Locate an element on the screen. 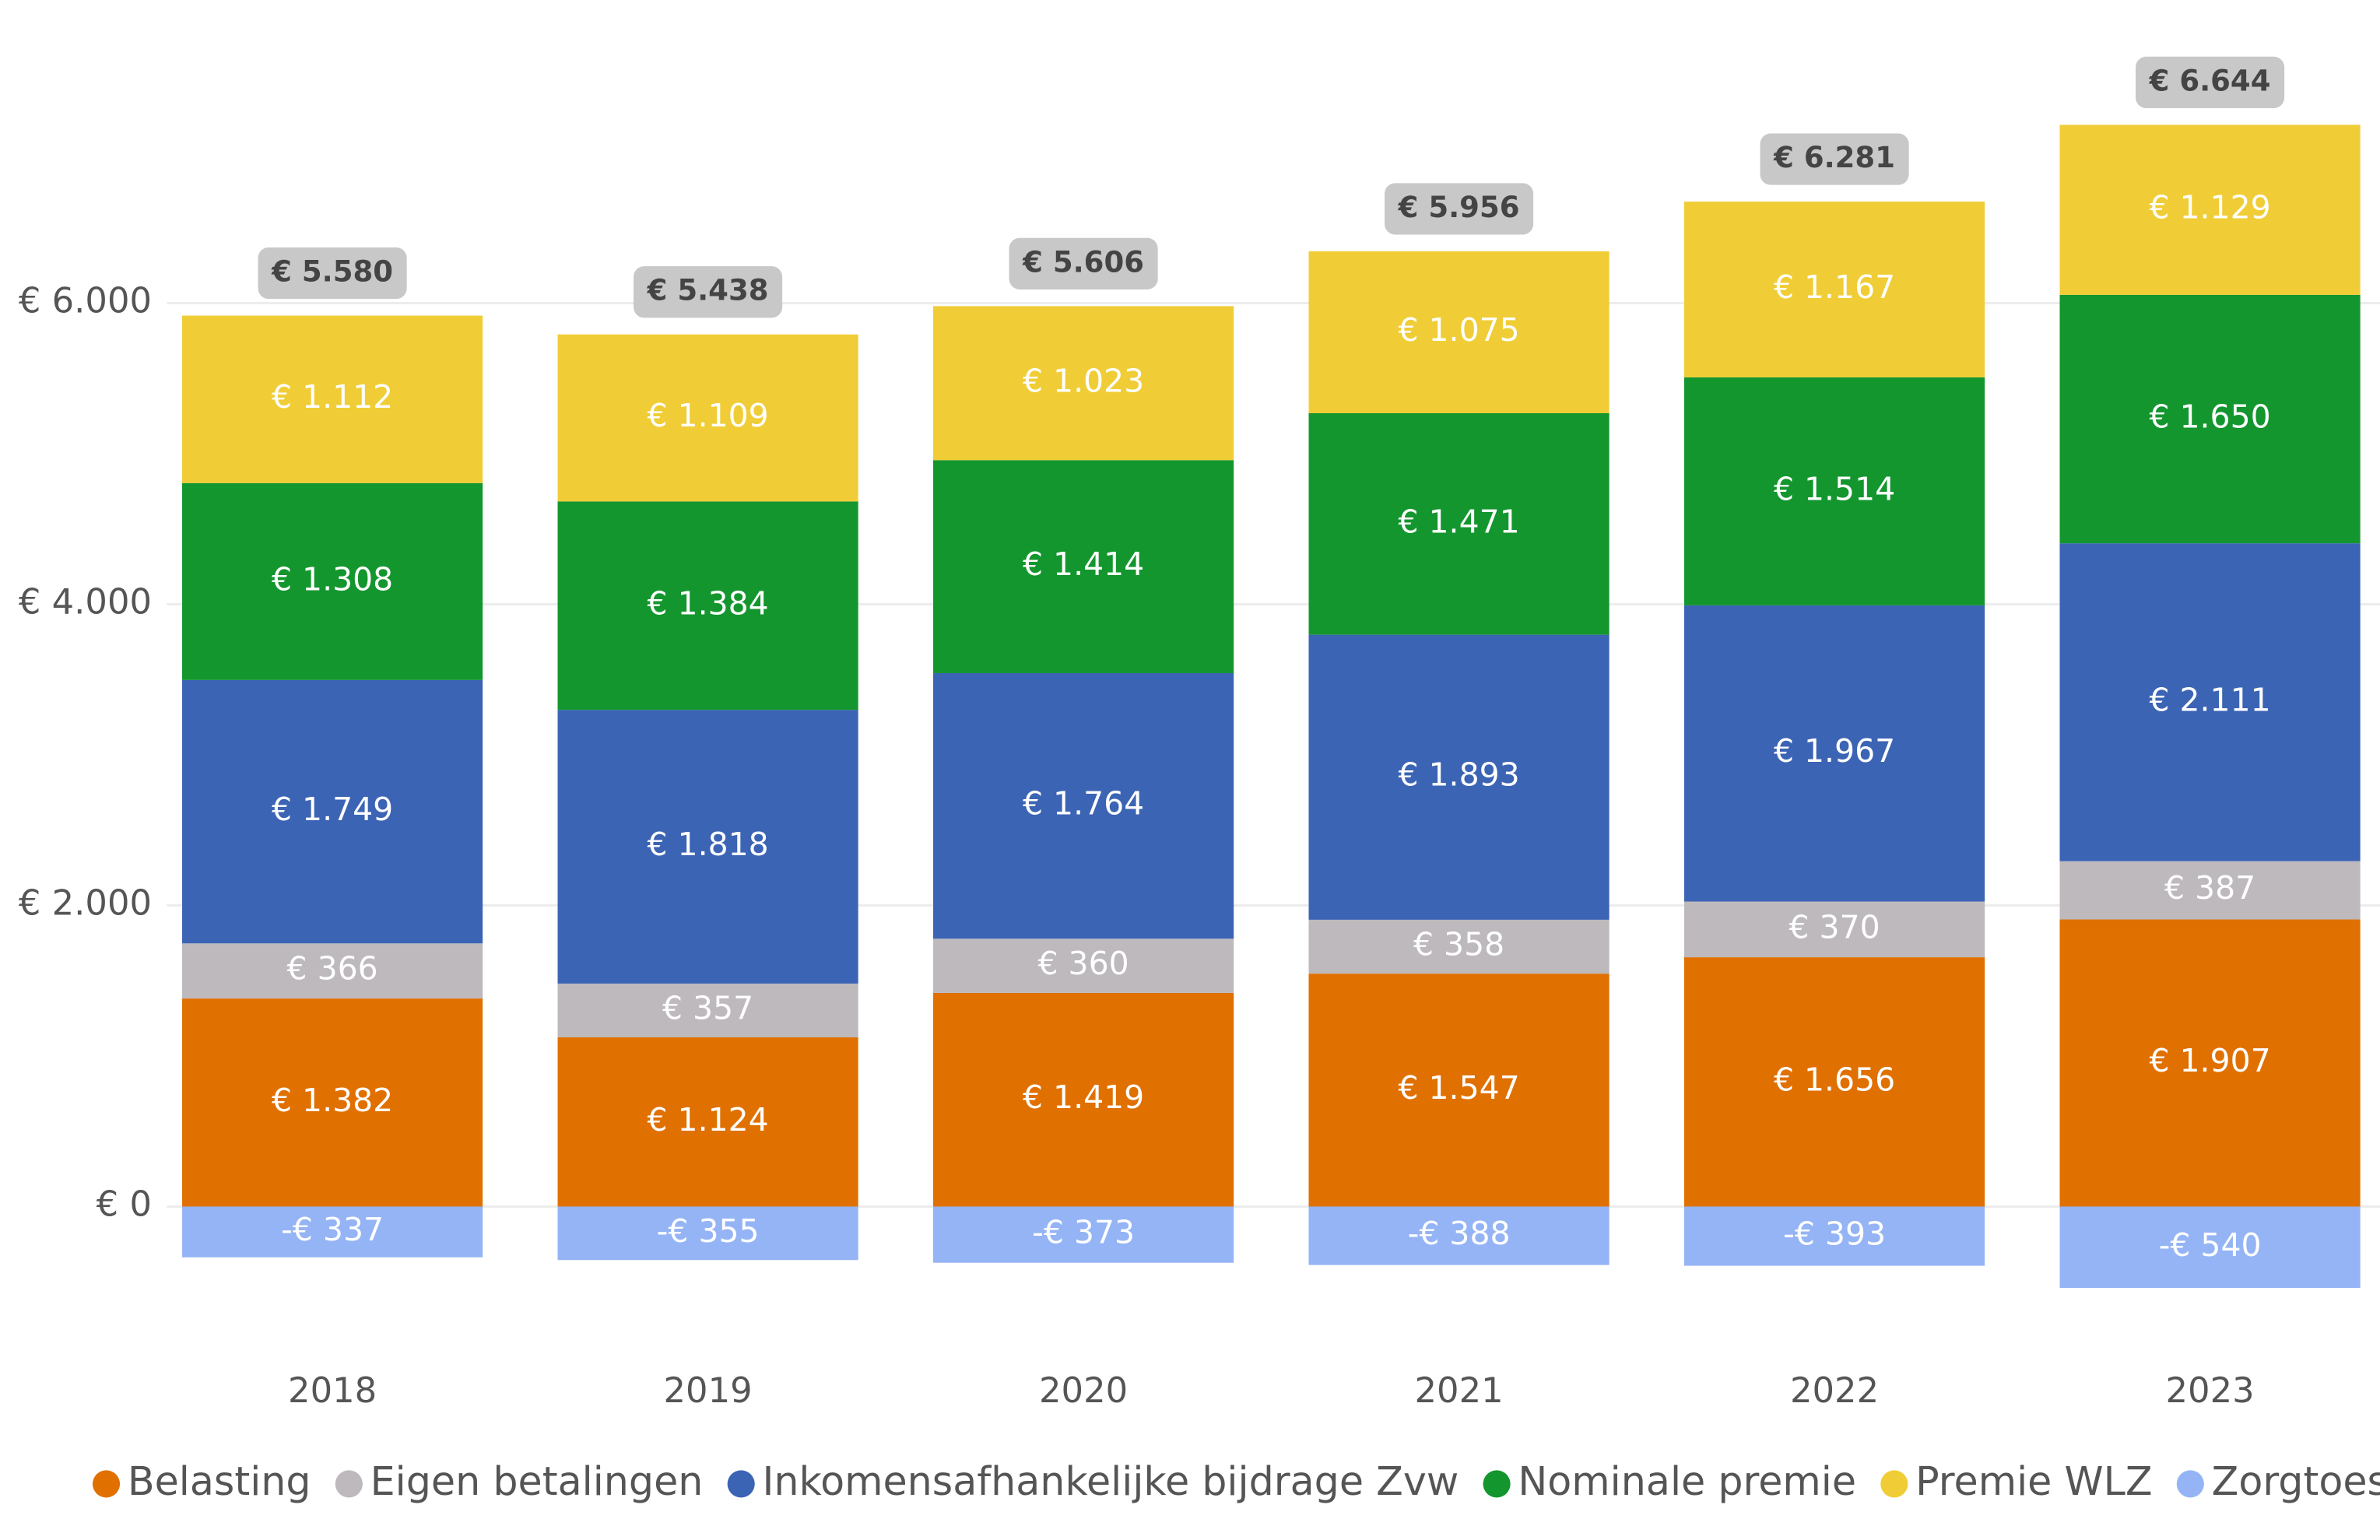 The image size is (2380, 1540). value-label: € 1.124 is located at coordinates (708, 1119).